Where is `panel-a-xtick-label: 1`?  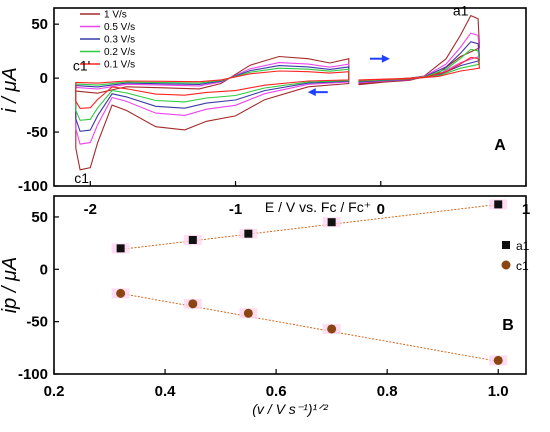 panel-a-xtick-label: 1 is located at coordinates (526, 209).